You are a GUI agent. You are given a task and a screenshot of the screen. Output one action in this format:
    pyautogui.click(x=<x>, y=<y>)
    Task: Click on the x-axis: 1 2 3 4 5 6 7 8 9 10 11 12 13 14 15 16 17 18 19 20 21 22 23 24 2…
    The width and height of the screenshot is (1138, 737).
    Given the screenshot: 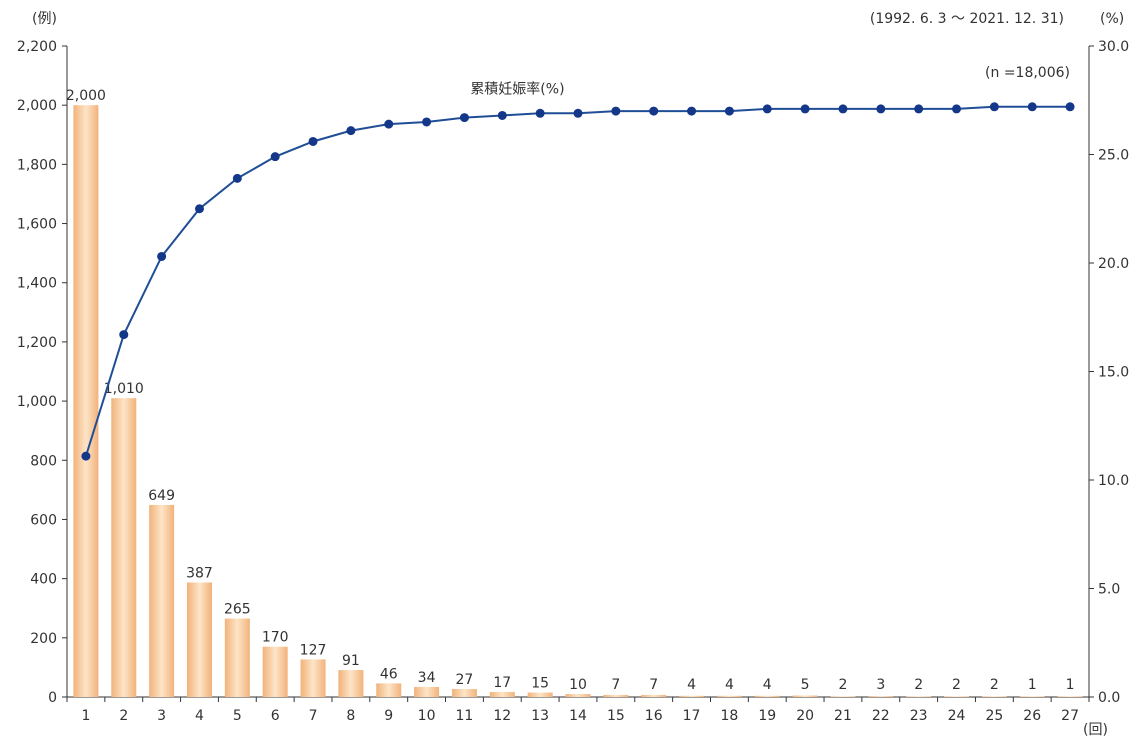 What is the action you would take?
    pyautogui.click(x=578, y=710)
    